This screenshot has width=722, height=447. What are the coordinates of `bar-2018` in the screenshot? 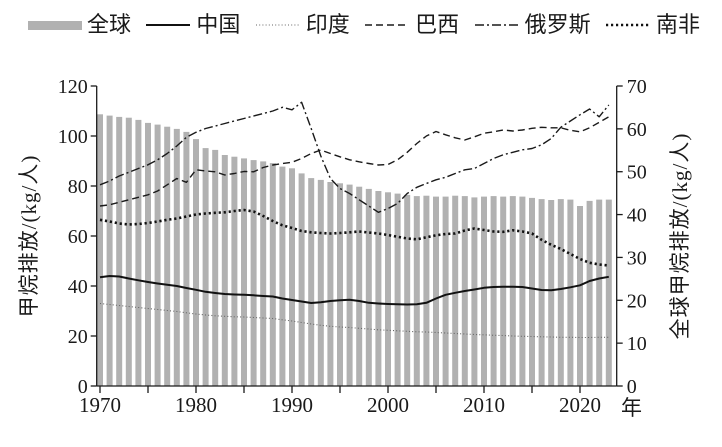 It's located at (560, 292).